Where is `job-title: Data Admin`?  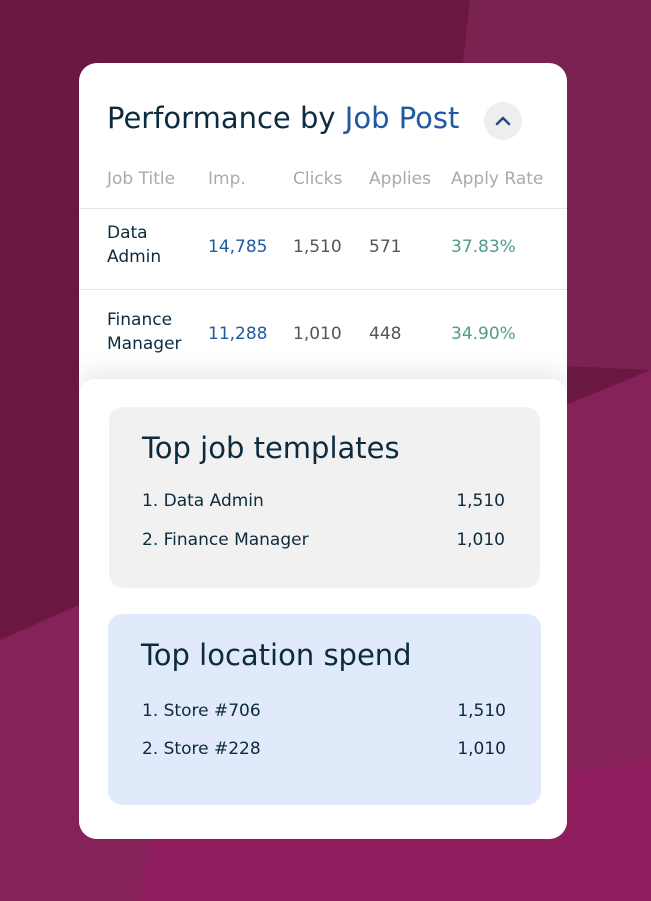 job-title: Data Admin is located at coordinates (134, 245).